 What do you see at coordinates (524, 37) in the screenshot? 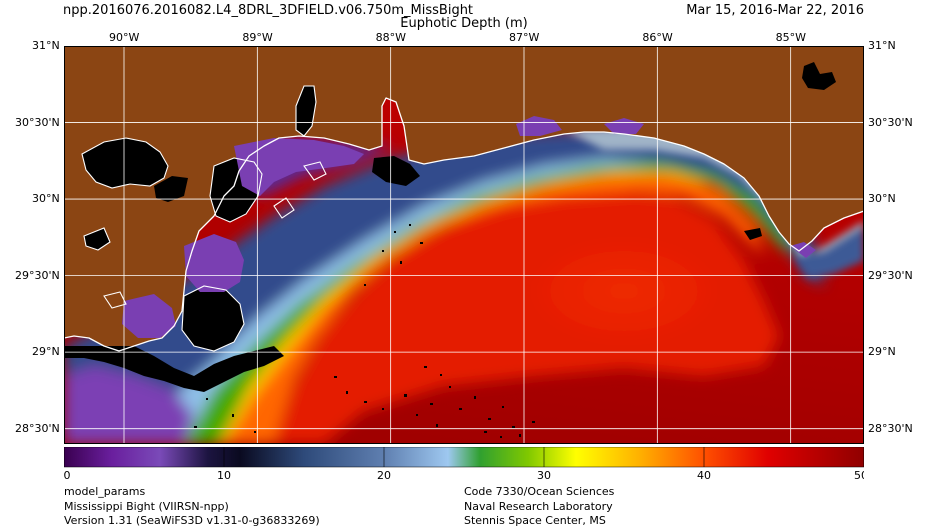
I see `longitude-tick-label: 87°W` at bounding box center [524, 37].